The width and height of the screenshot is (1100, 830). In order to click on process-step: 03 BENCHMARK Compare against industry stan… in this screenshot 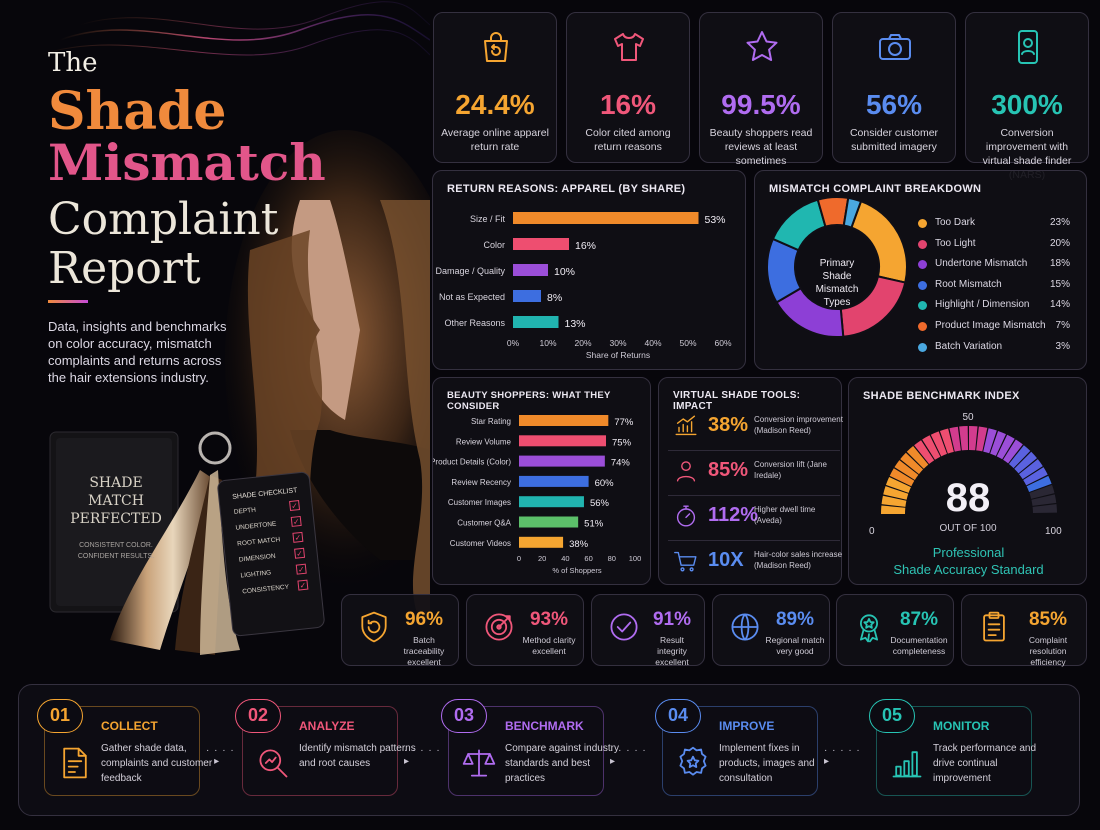, I will do `click(530, 747)`.